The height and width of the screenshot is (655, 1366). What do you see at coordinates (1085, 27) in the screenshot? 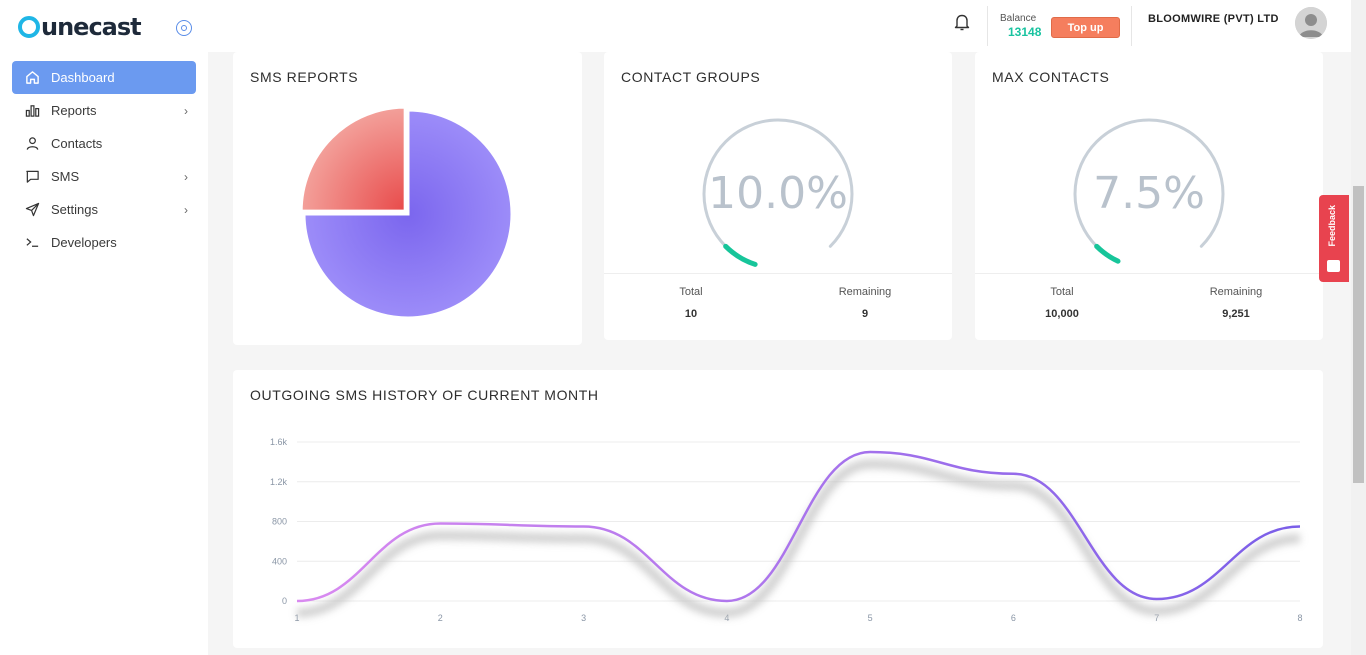
I see `topup-button: Top up` at bounding box center [1085, 27].